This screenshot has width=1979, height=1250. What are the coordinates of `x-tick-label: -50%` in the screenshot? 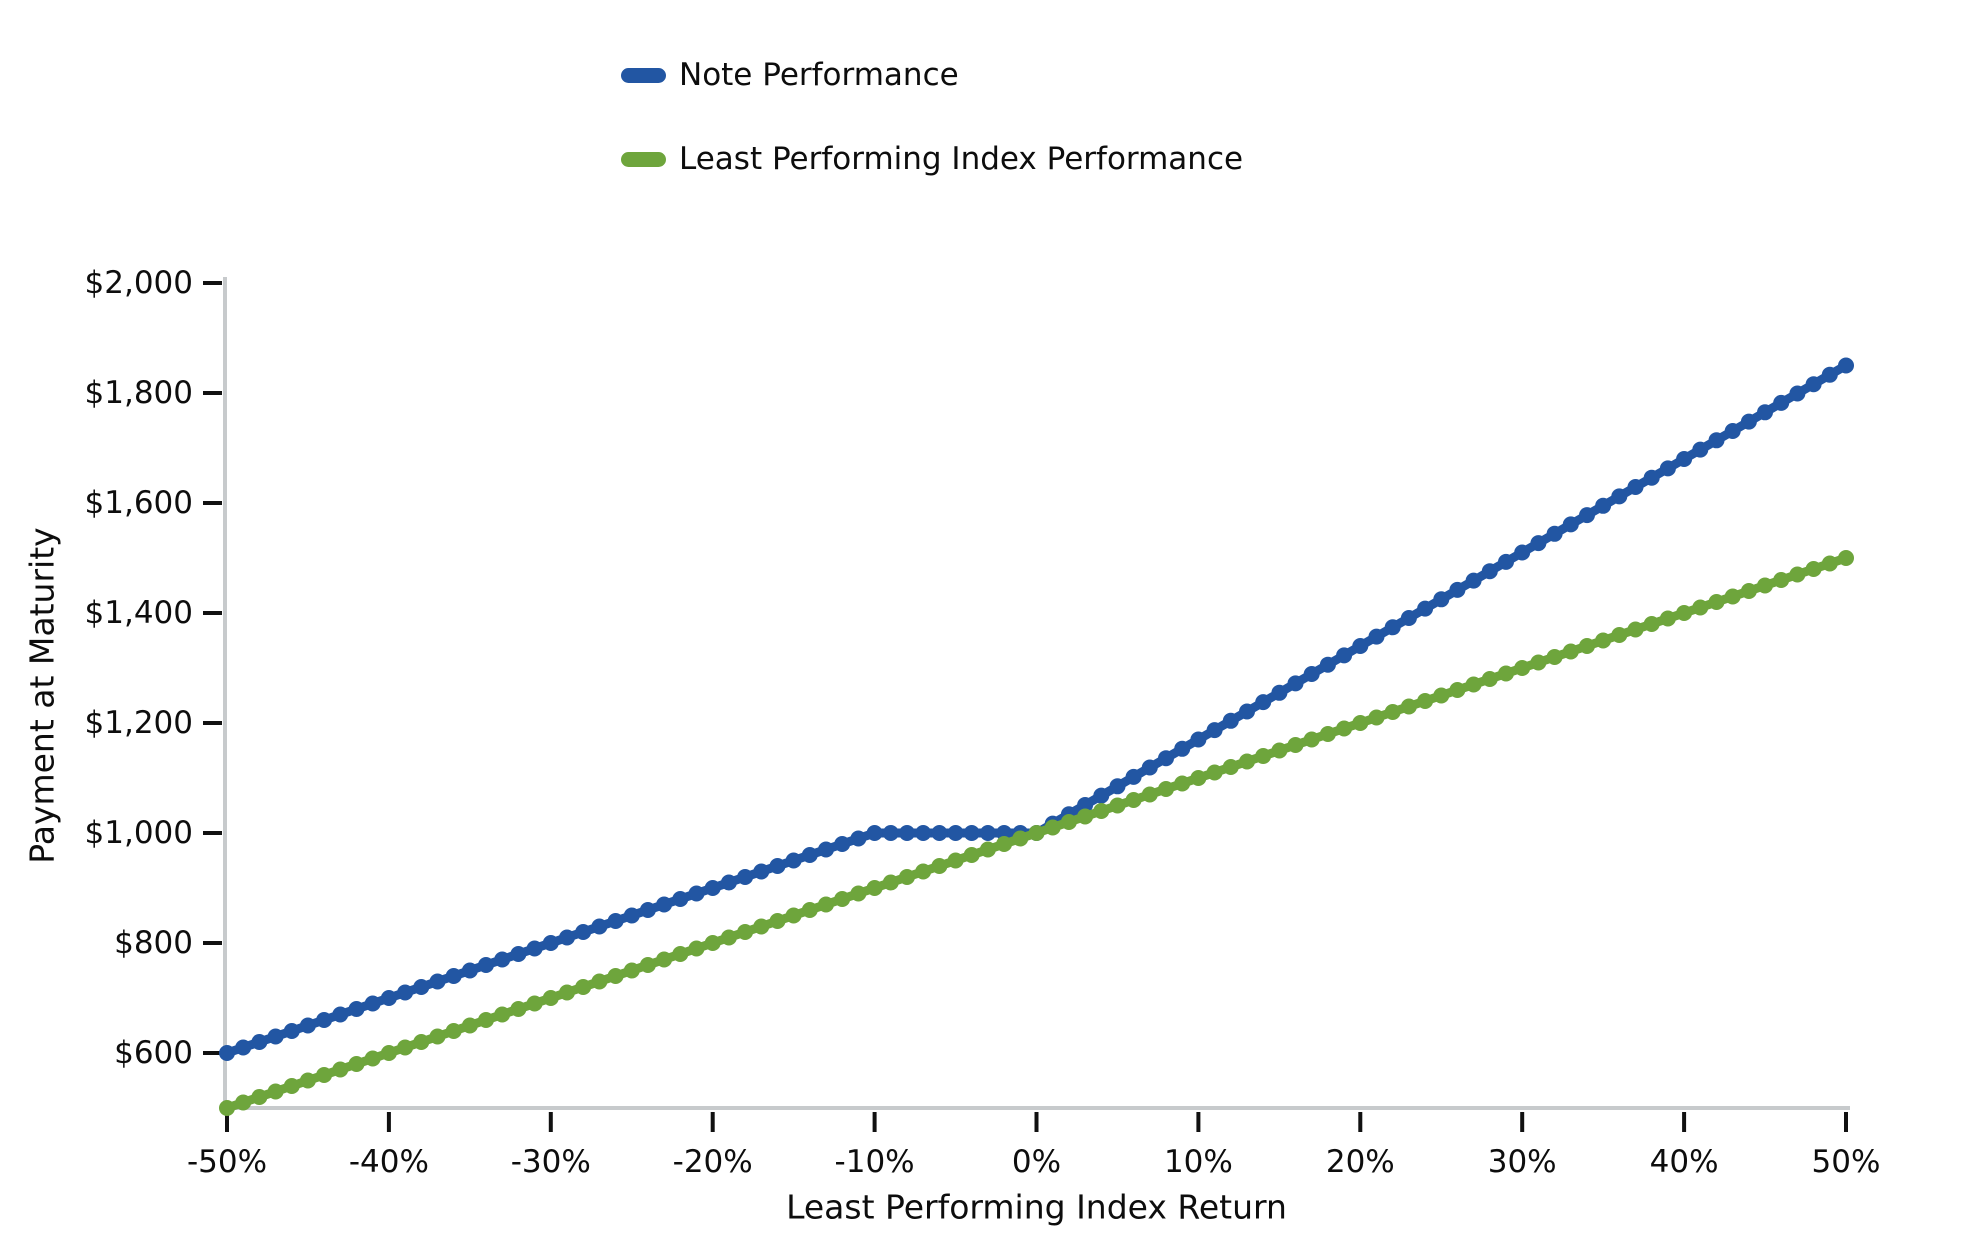 It's located at (227, 1162).